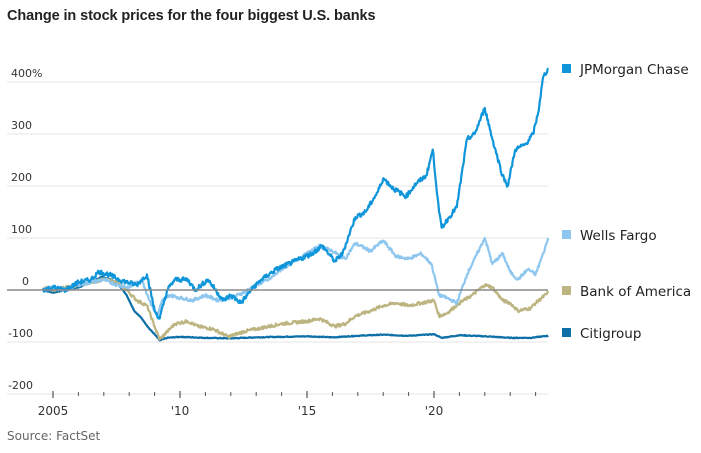 The height and width of the screenshot is (453, 701). Describe the element at coordinates (610, 334) in the screenshot. I see `legend-label: Citigroup` at that location.